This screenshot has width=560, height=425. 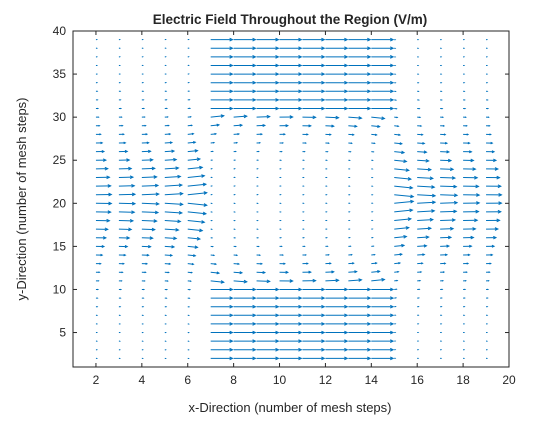 I want to click on y-tick-label: 5, so click(x=62, y=333).